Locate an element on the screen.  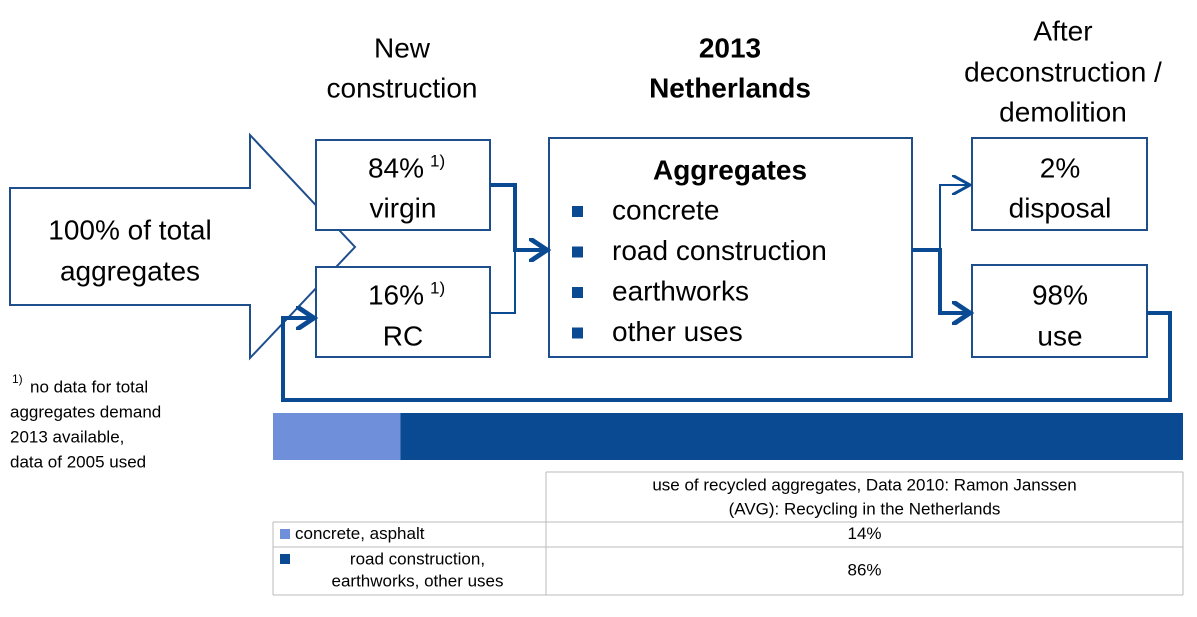
flow-loop is located at coordinates (726, 357).